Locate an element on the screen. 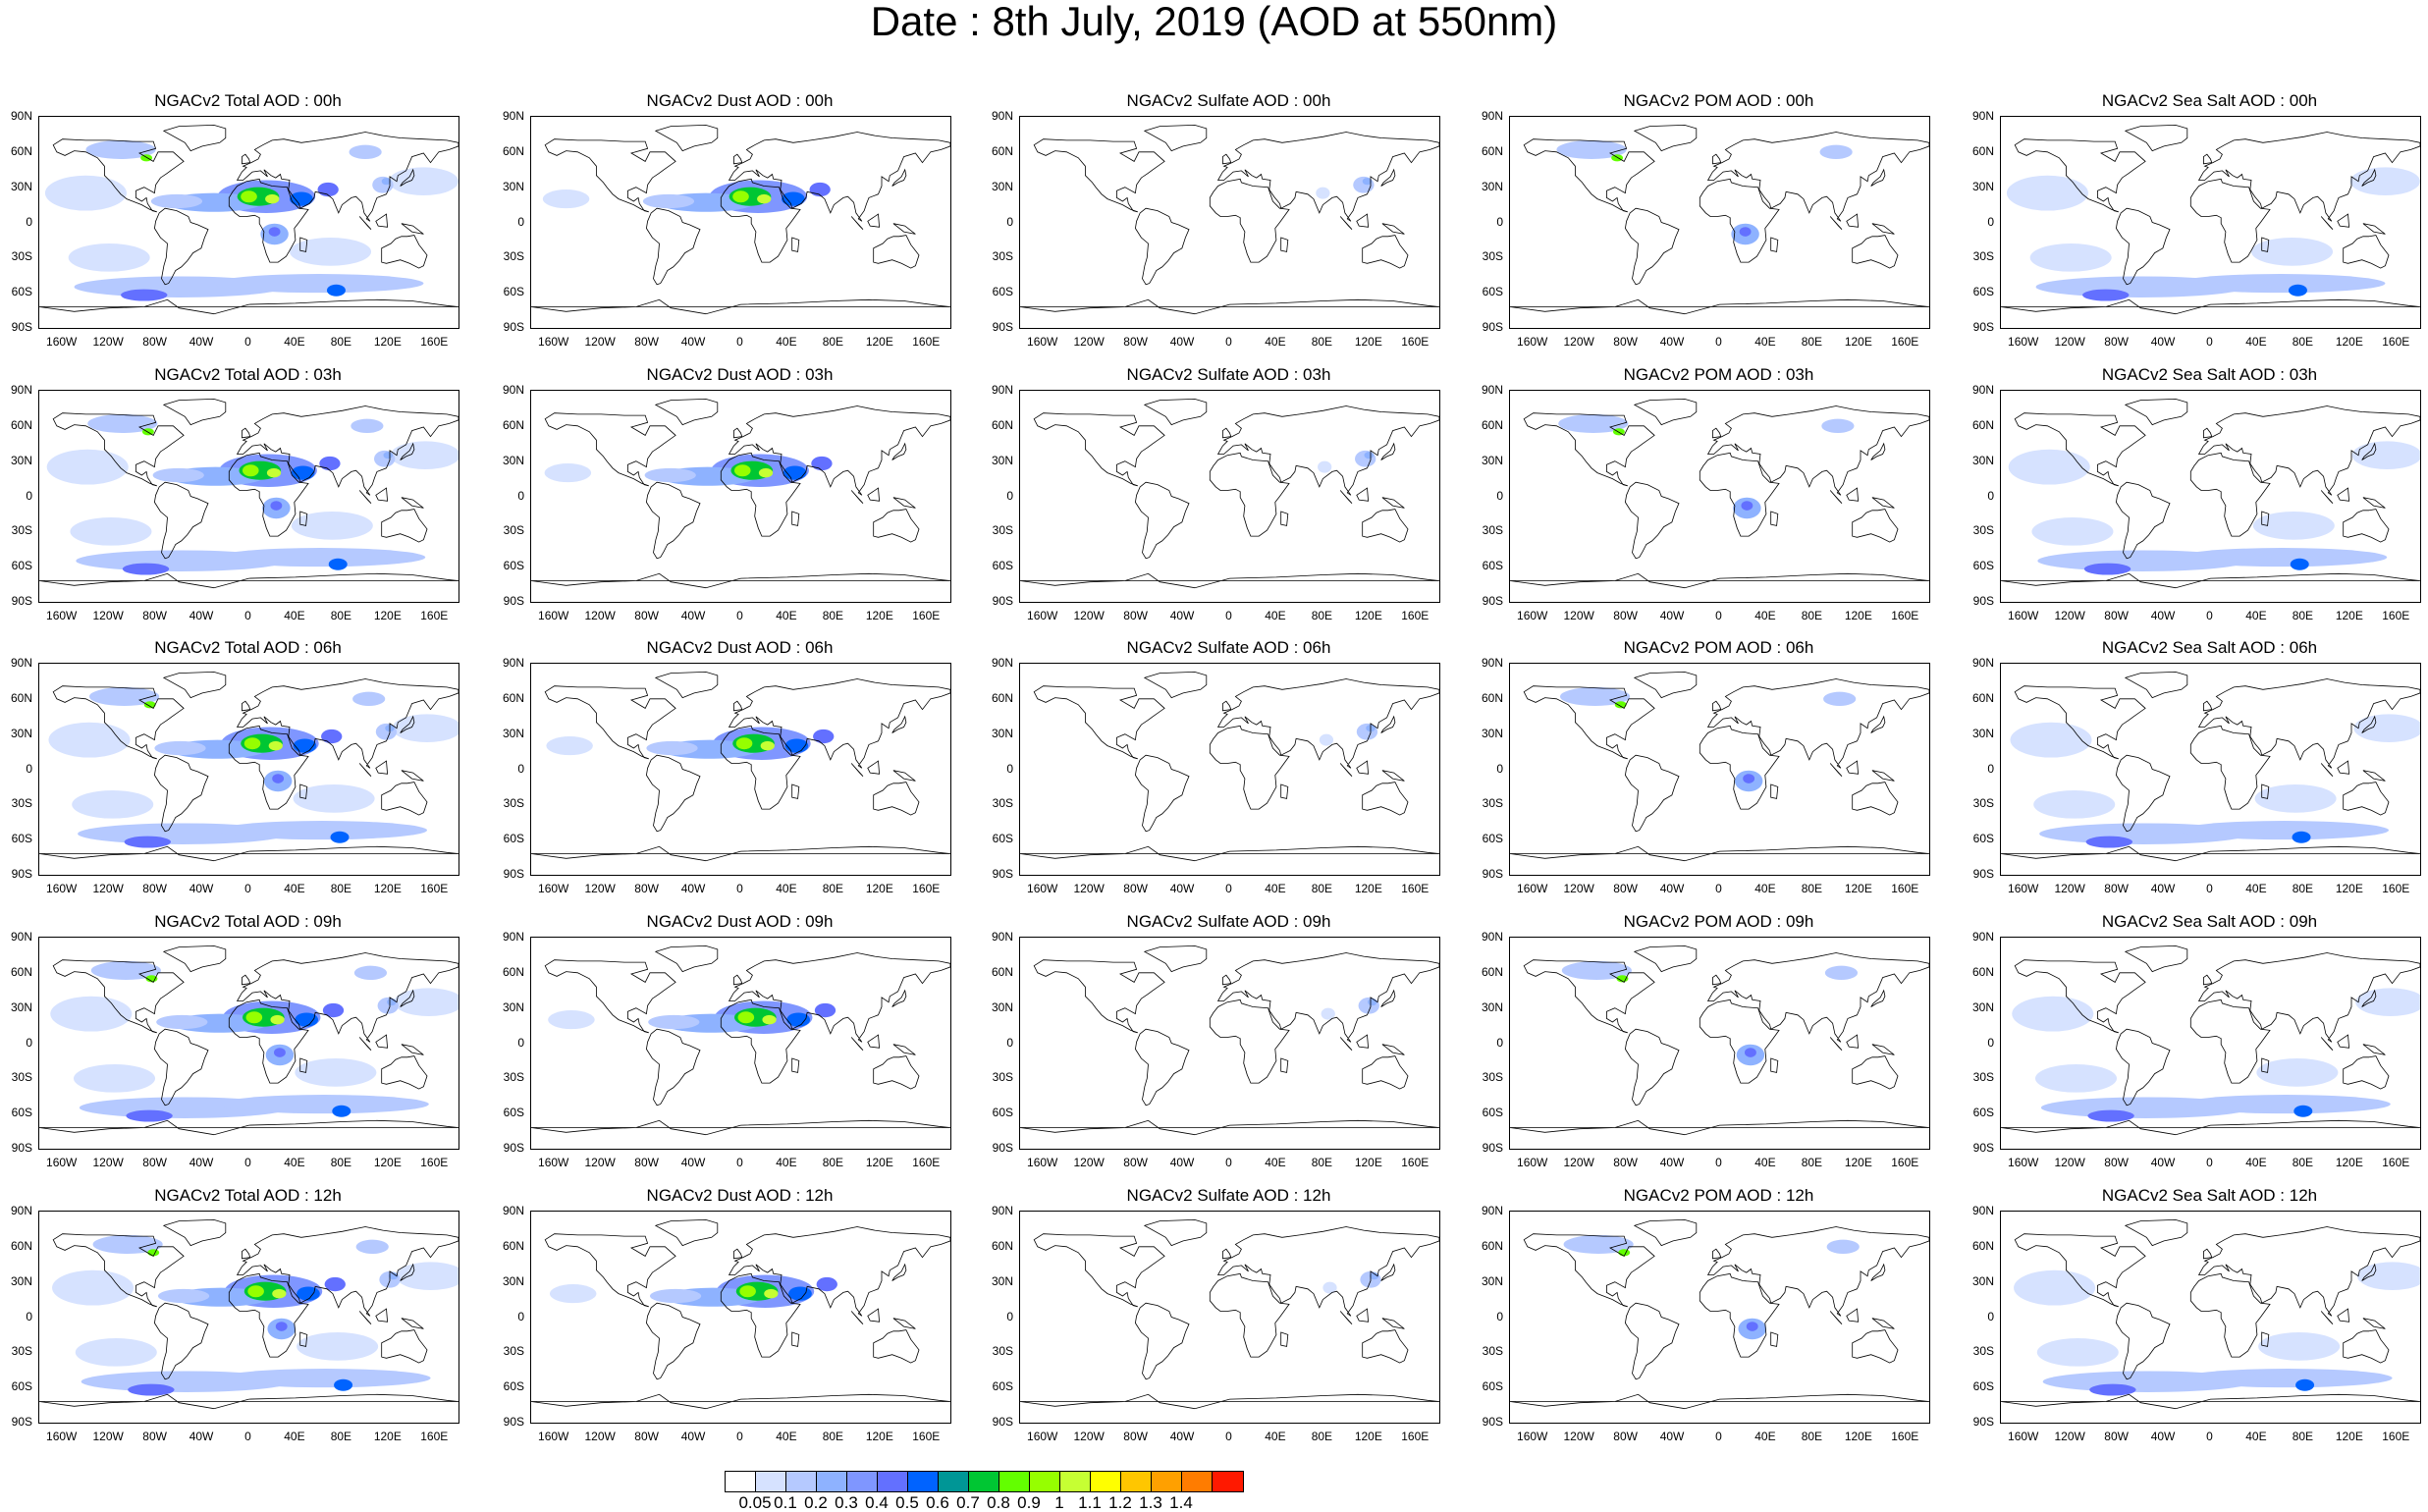  panel-title: NGACv2 Dust AOD : 12h is located at coordinates (740, 1195).